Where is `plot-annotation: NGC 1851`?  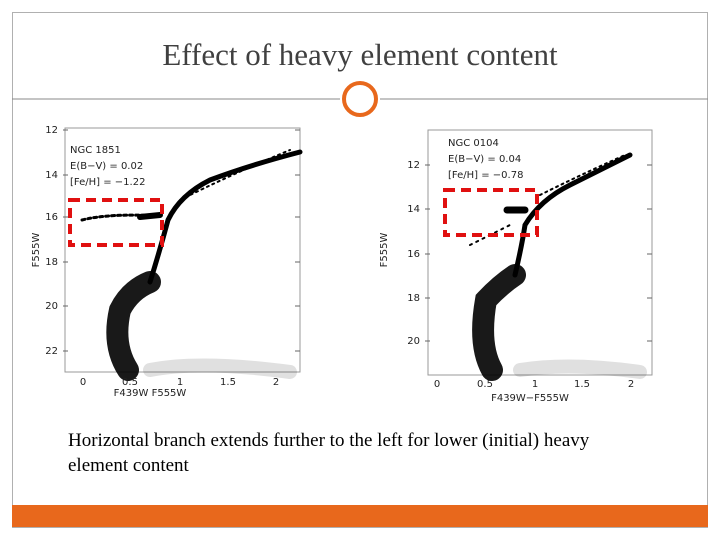 plot-annotation: NGC 1851 is located at coordinates (95, 150).